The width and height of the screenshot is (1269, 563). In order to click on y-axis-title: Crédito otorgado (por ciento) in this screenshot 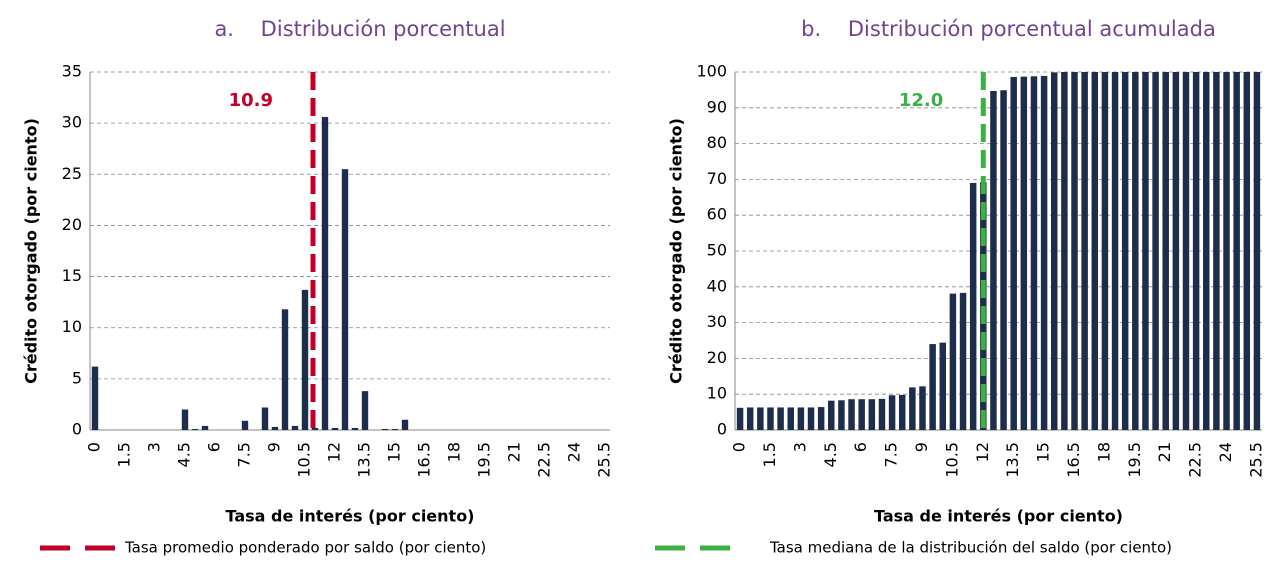, I will do `click(676, 251)`.